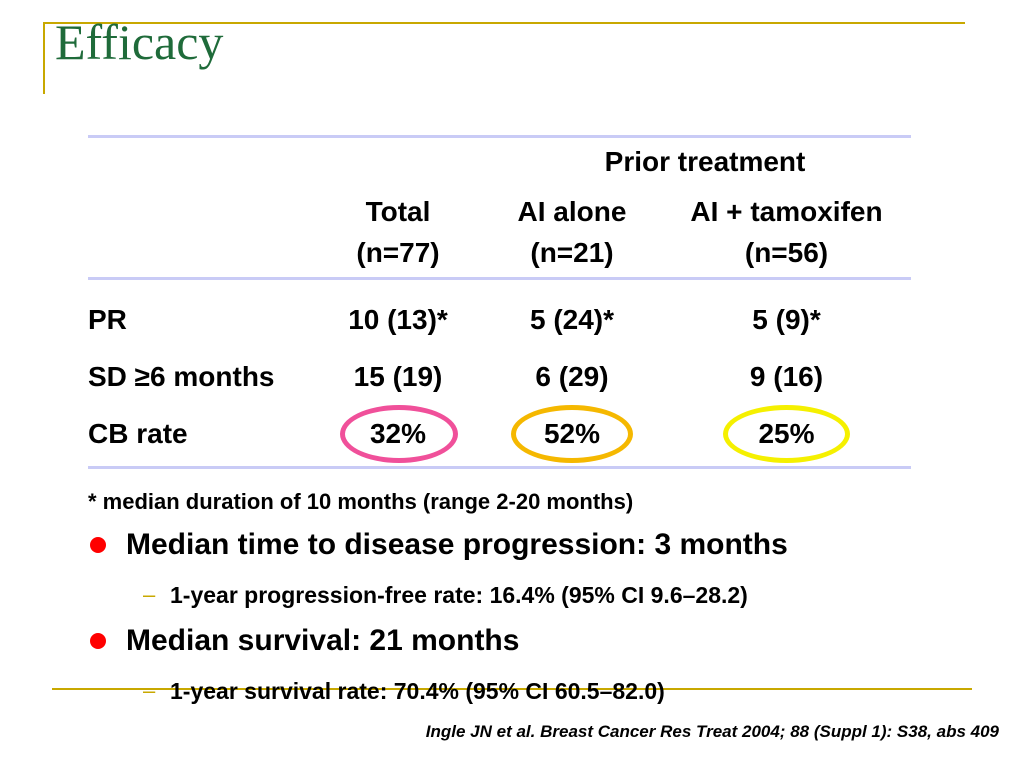 Image resolution: width=1024 pixels, height=768 pixels. I want to click on highlight-oval-ai-alone, so click(572, 434).